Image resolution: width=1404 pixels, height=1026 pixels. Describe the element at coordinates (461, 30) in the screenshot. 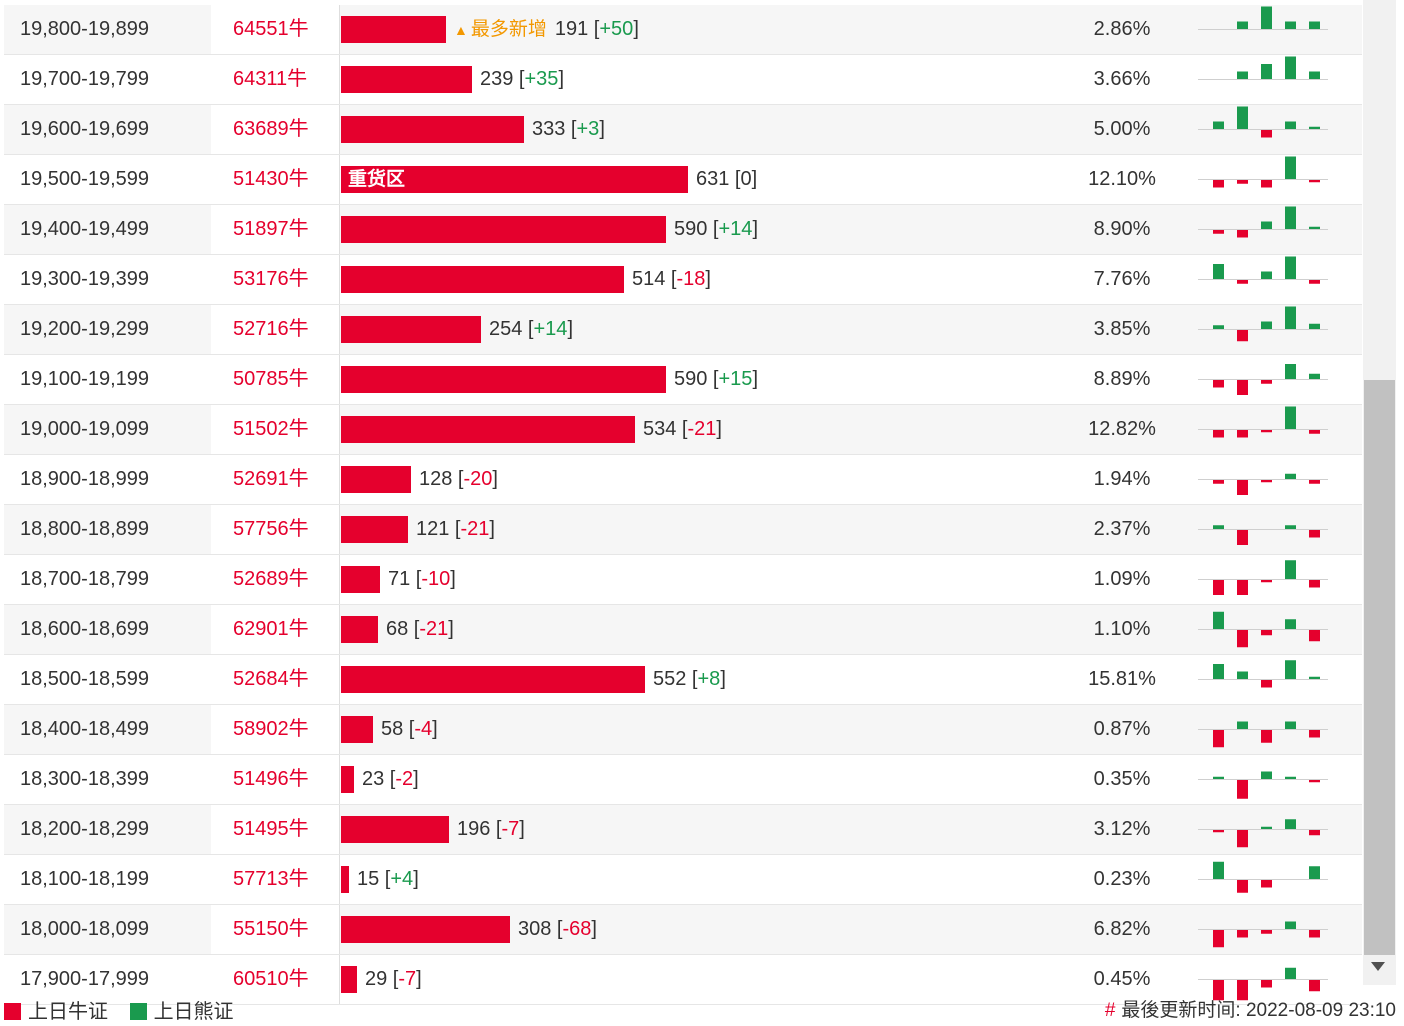

I see `triangle-up-icon: ▲` at that location.